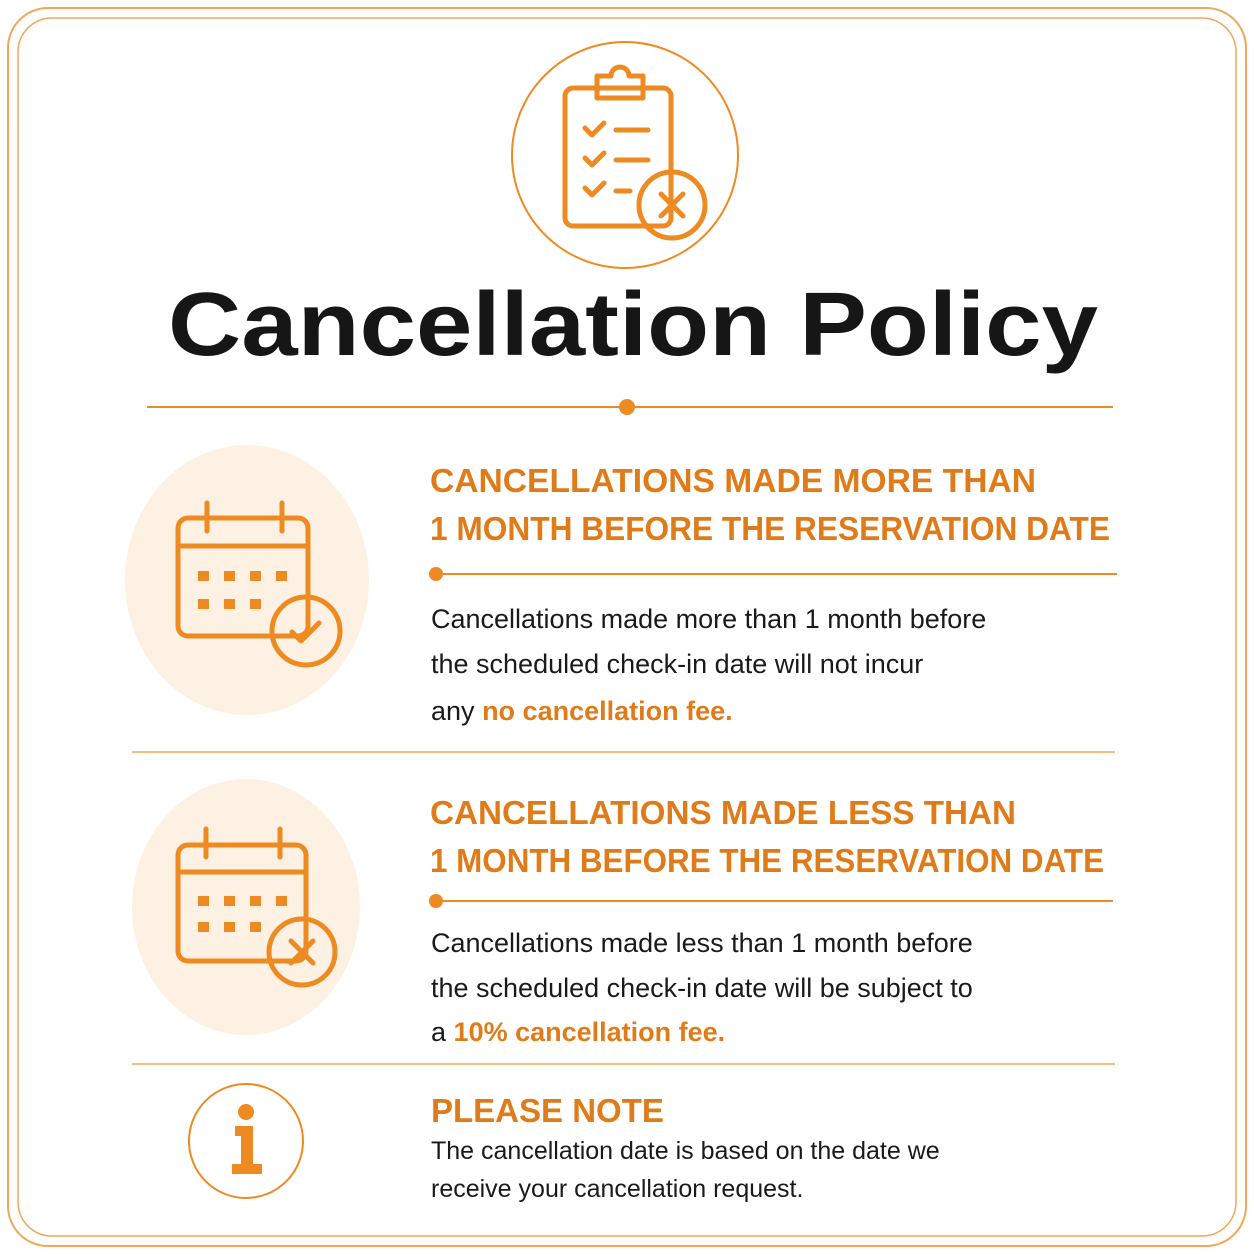 The image size is (1254, 1254). What do you see at coordinates (590, 1032) in the screenshot?
I see `highlight: 10% cancellation fee.` at bounding box center [590, 1032].